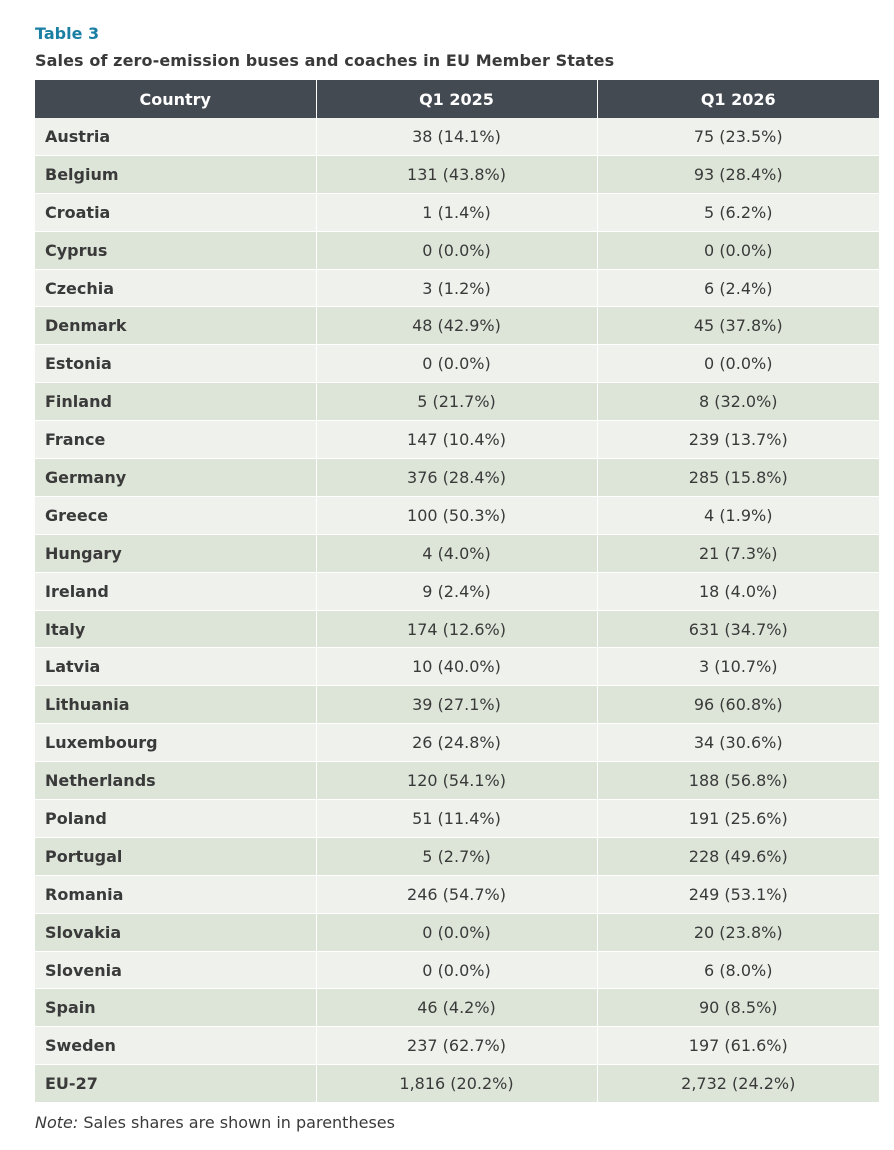 The height and width of the screenshot is (1150, 894). Describe the element at coordinates (738, 705) in the screenshot. I see `q1-2026-cell: 96 (60.8%)` at that location.